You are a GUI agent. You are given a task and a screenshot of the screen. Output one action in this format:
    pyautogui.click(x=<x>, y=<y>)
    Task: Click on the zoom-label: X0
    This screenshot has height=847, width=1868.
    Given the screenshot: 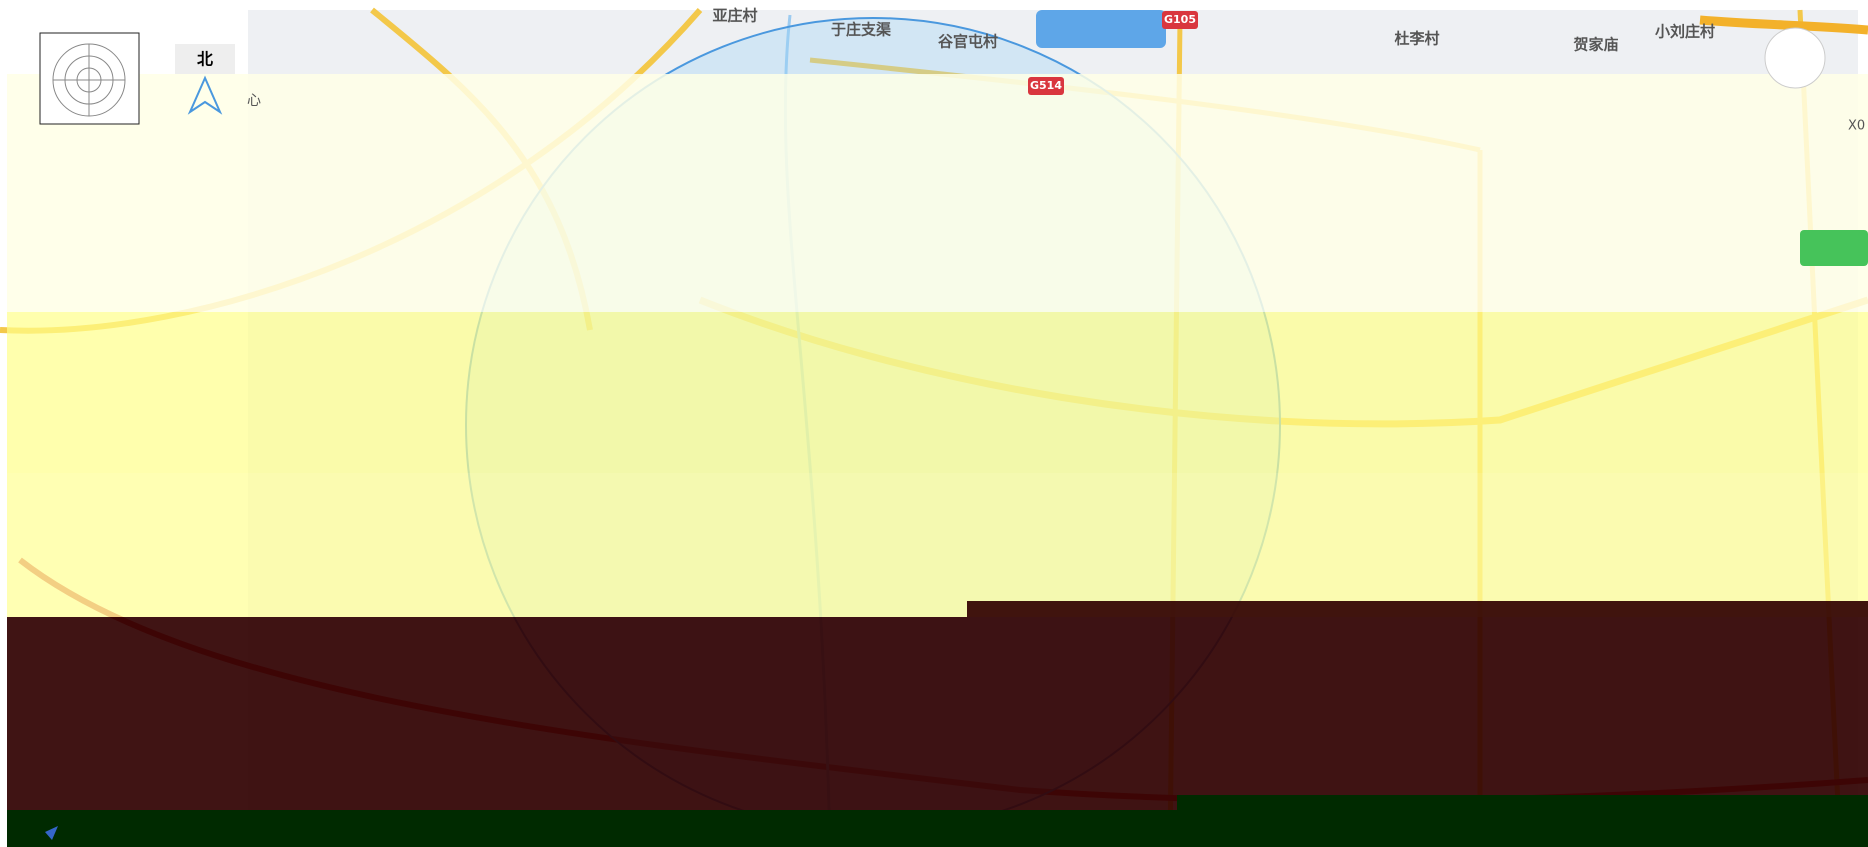 What is the action you would take?
    pyautogui.click(x=1856, y=126)
    